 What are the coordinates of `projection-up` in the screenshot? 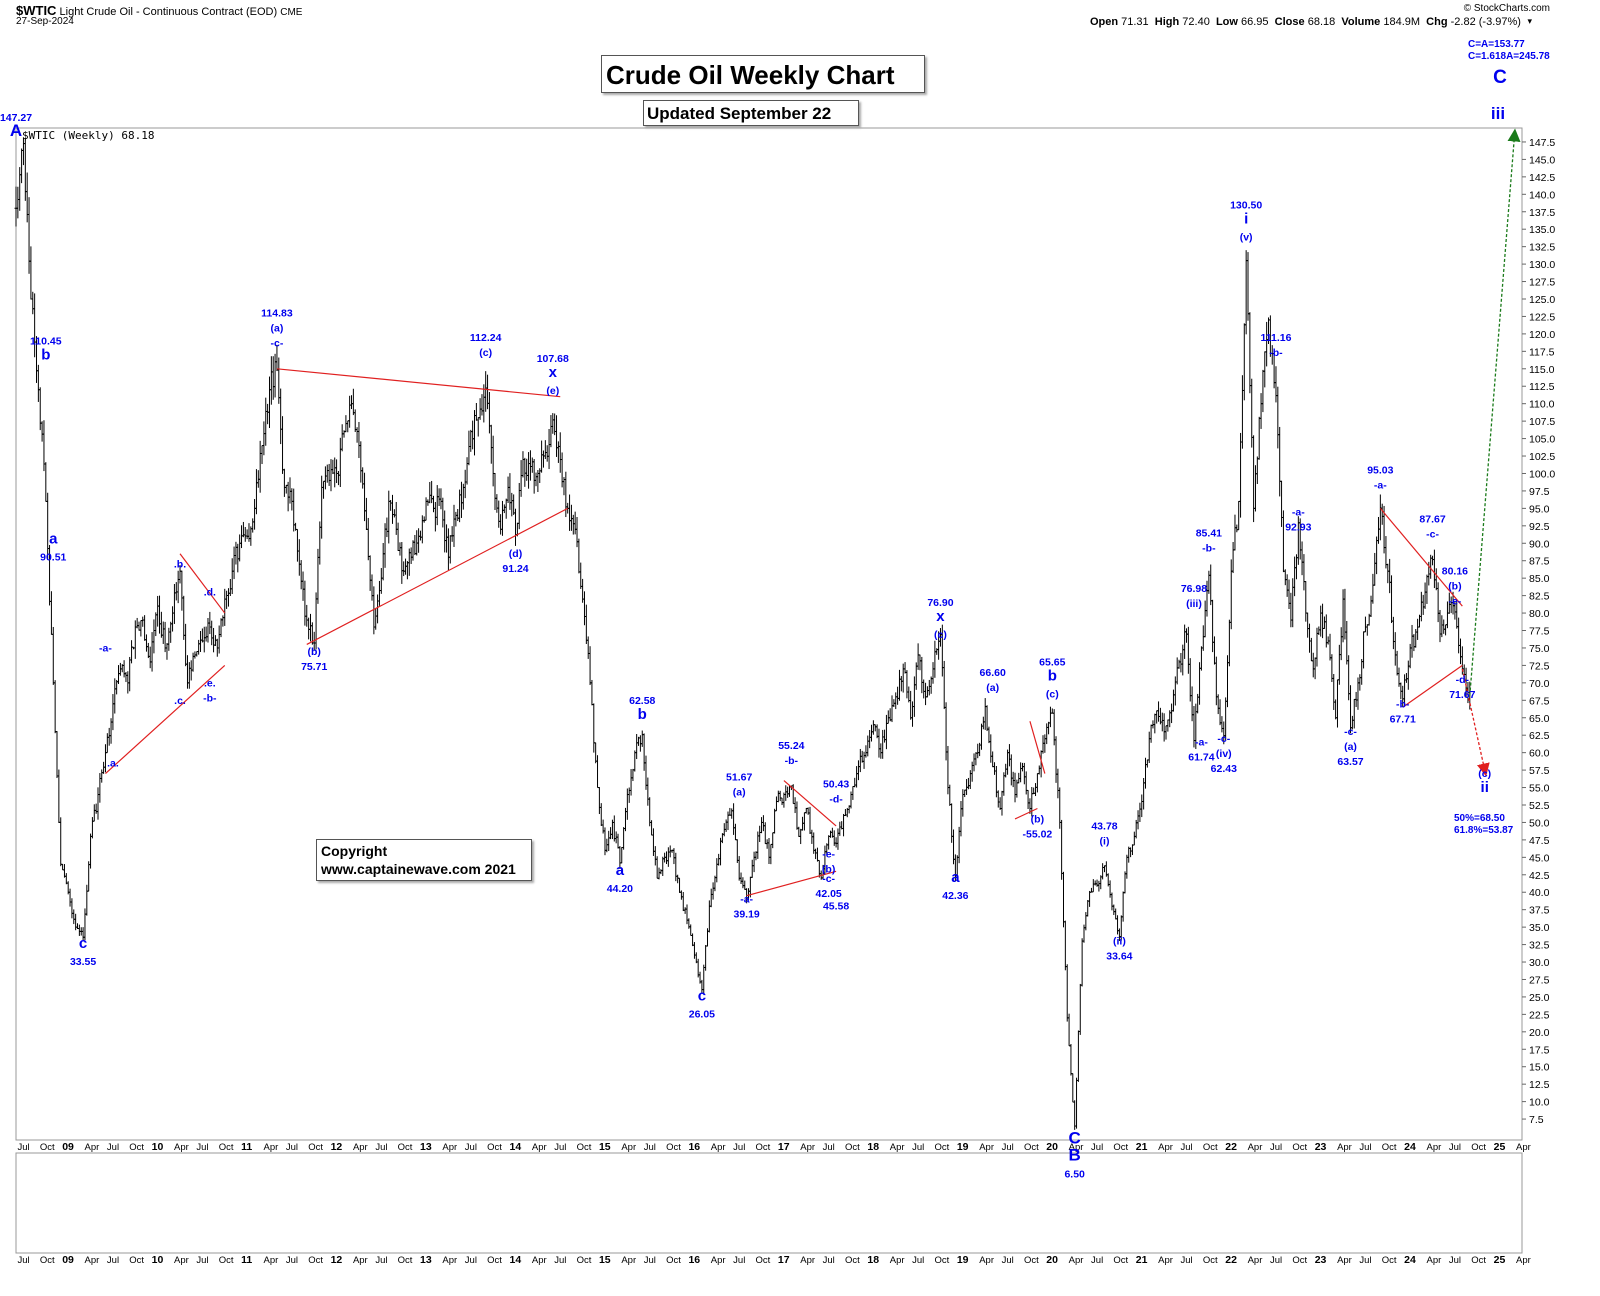 It's located at (1495, 412).